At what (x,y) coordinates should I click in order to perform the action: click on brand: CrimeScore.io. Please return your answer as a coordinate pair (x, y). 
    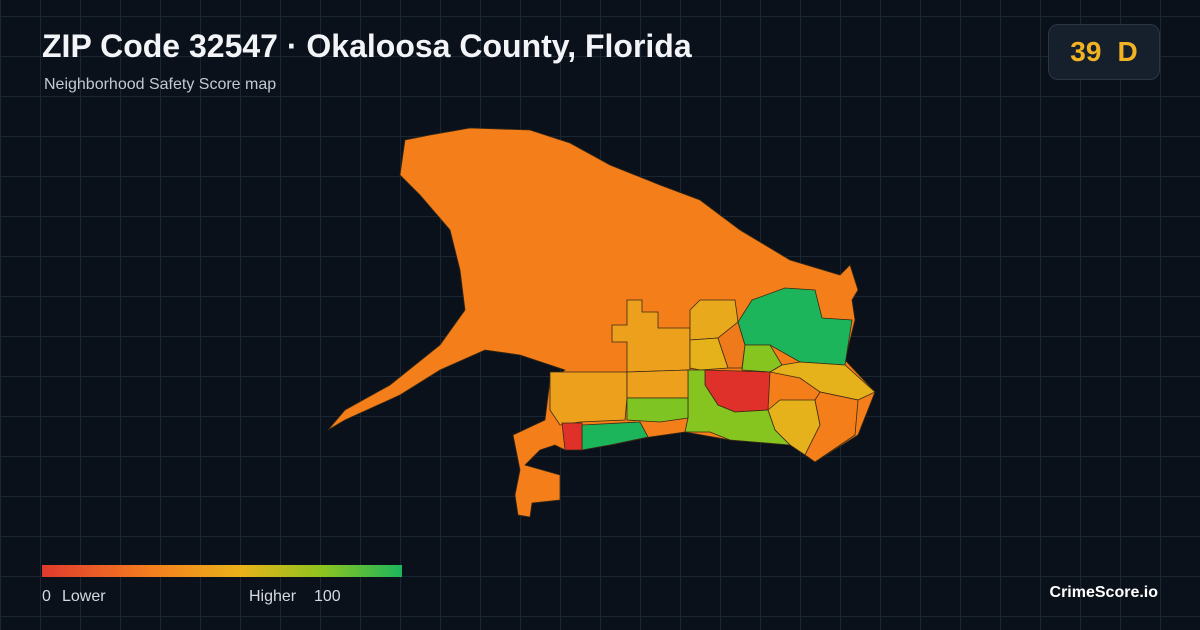
    Looking at the image, I should click on (1103, 592).